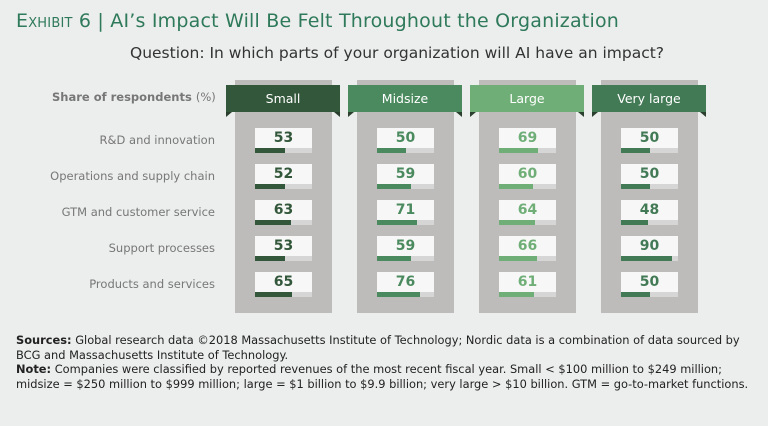  Describe the element at coordinates (138, 212) in the screenshot. I see `row-label: GTM and customer service` at that location.